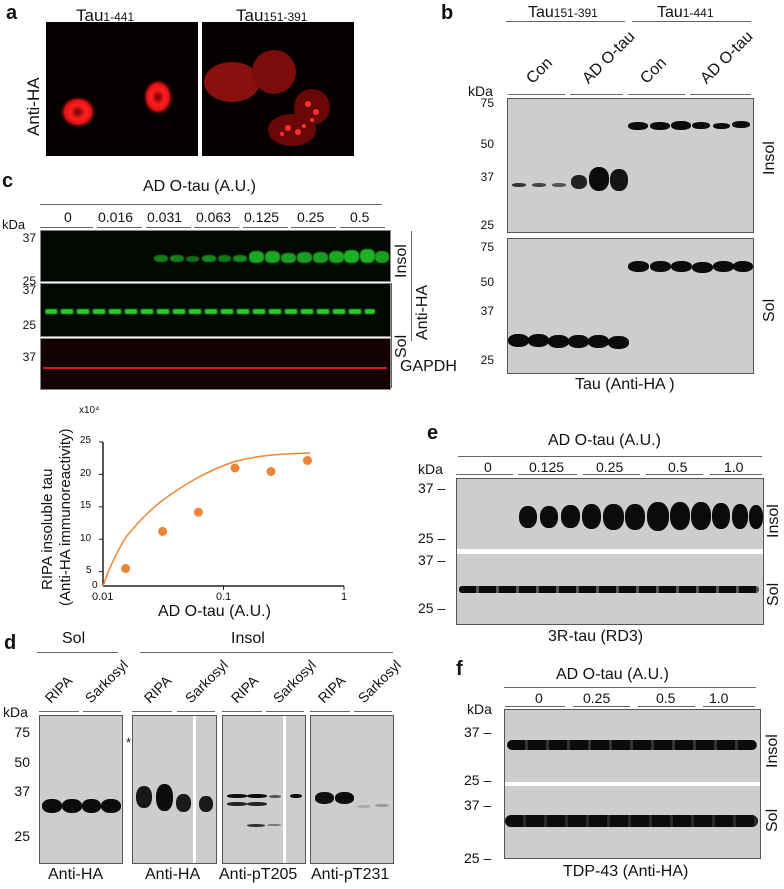 The width and height of the screenshot is (784, 889). I want to click on panel-b-caption: Tau (Anti-HA ), so click(625, 384).